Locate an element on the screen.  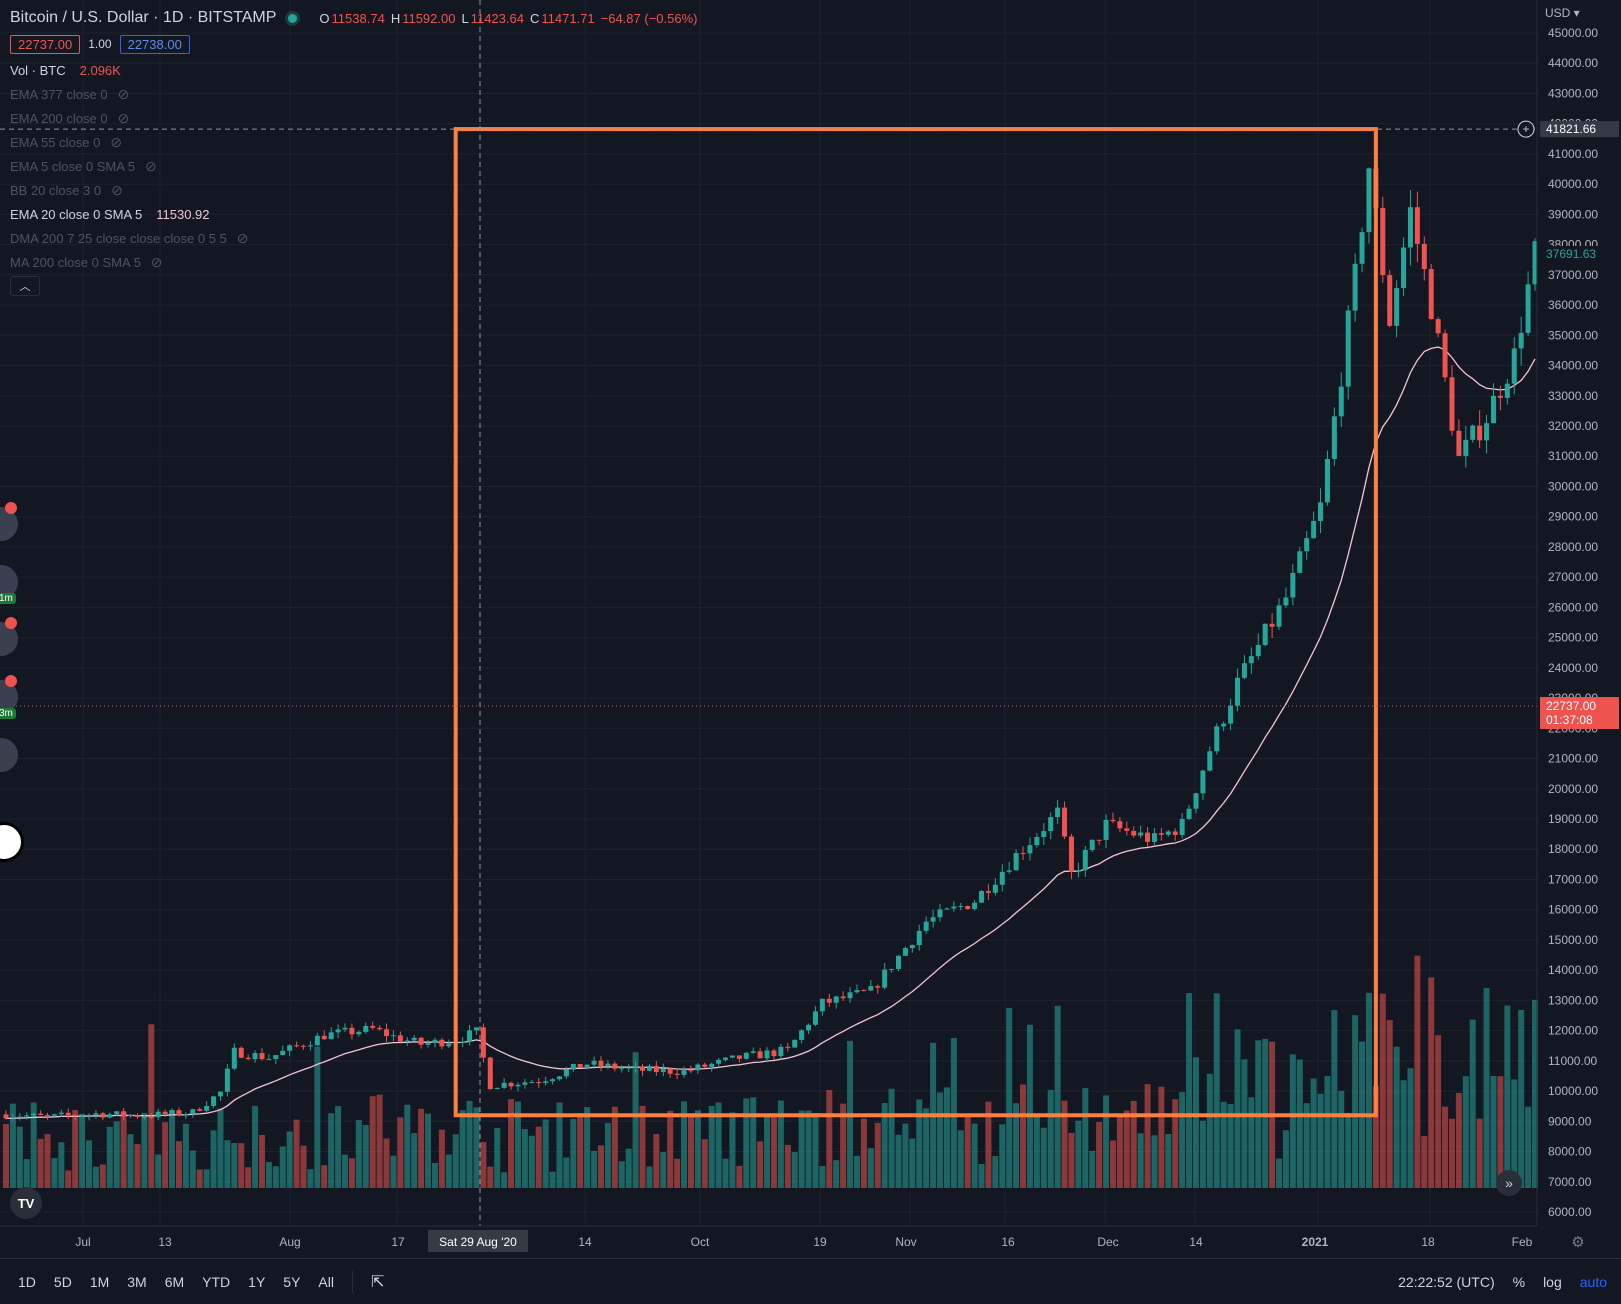
settings-gear-icon: ⚙ is located at coordinates (1577, 1242).